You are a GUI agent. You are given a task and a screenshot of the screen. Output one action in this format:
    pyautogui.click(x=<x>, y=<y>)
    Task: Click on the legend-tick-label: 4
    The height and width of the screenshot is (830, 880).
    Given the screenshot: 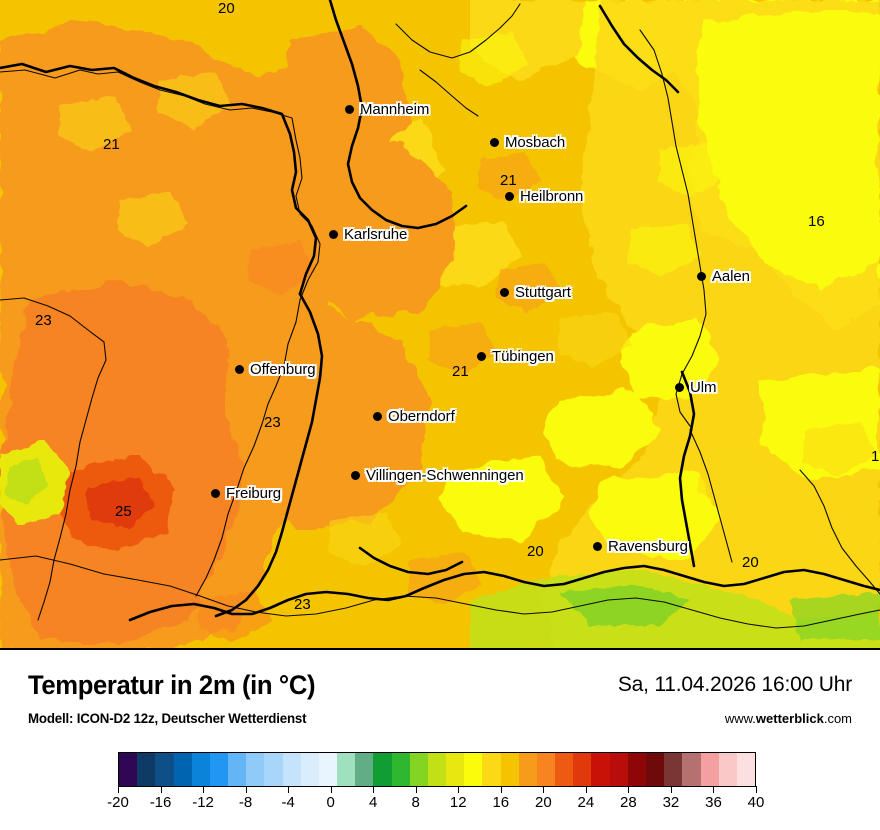 What is the action you would take?
    pyautogui.click(x=373, y=802)
    